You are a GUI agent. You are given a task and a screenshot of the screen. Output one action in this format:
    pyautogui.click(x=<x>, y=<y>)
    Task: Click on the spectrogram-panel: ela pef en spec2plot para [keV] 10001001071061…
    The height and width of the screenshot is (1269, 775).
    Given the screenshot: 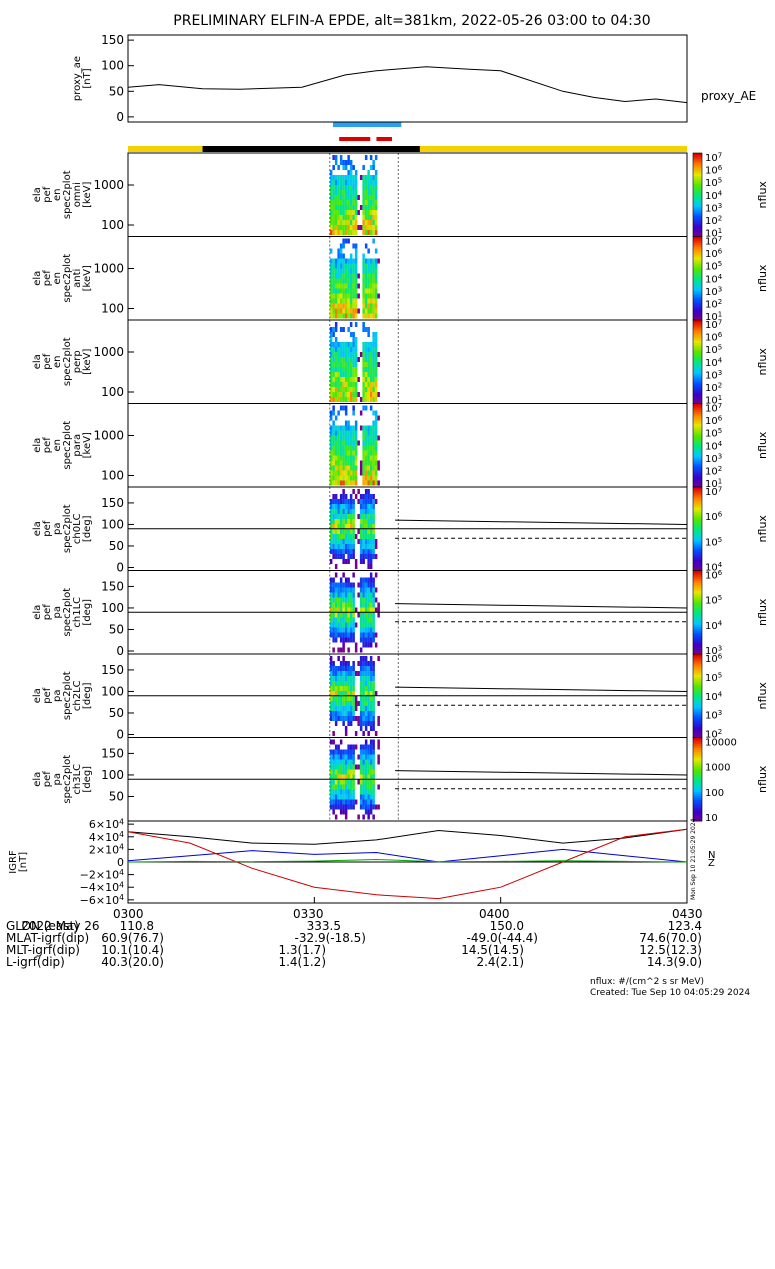 What is the action you would take?
    pyautogui.click(x=400, y=446)
    